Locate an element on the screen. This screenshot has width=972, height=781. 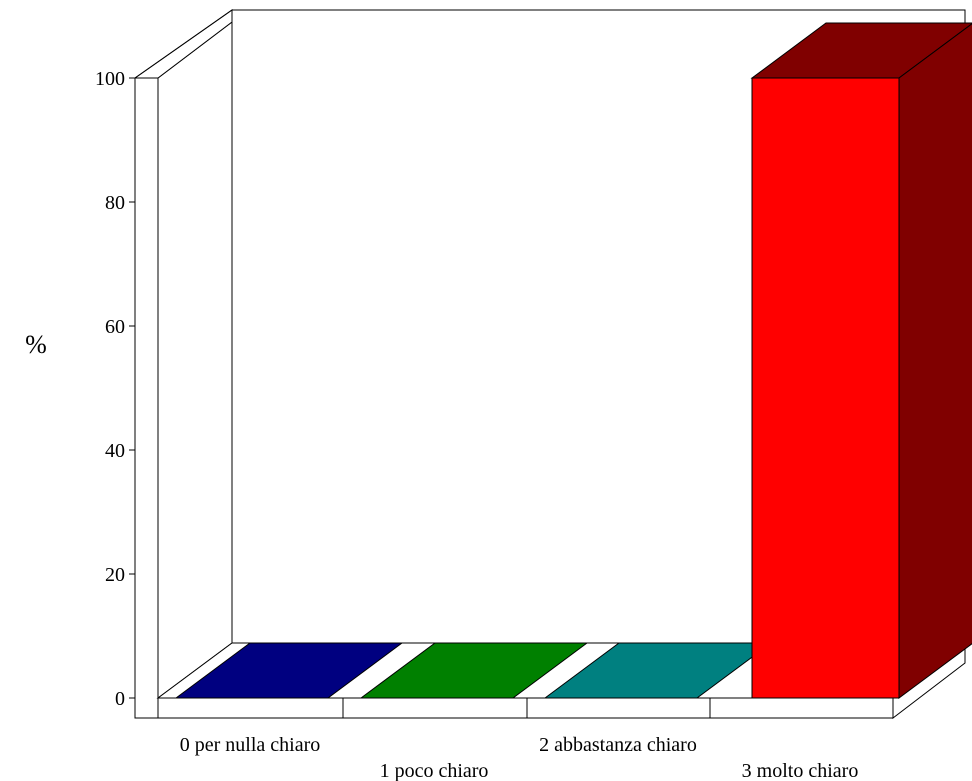
x-category-label: 0 per nulla chiaro is located at coordinates (250, 745).